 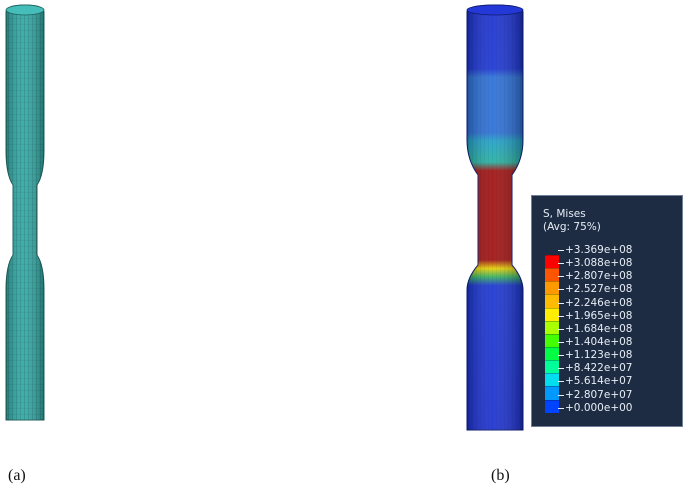 I want to click on legend-label: +5.614e+07, so click(x=594, y=381).